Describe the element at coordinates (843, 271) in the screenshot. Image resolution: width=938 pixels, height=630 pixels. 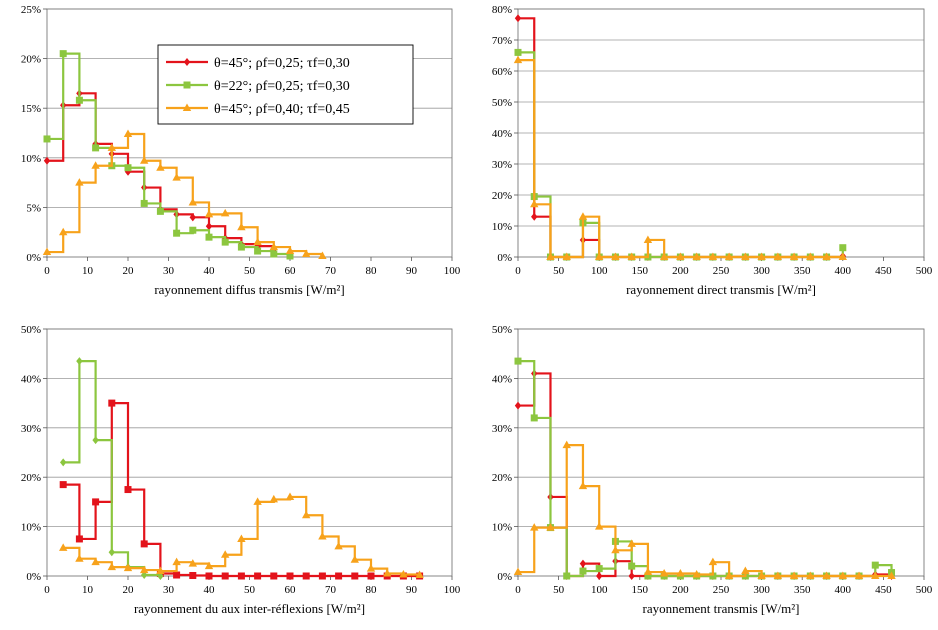
I see `x-tick-label: 400` at that location.